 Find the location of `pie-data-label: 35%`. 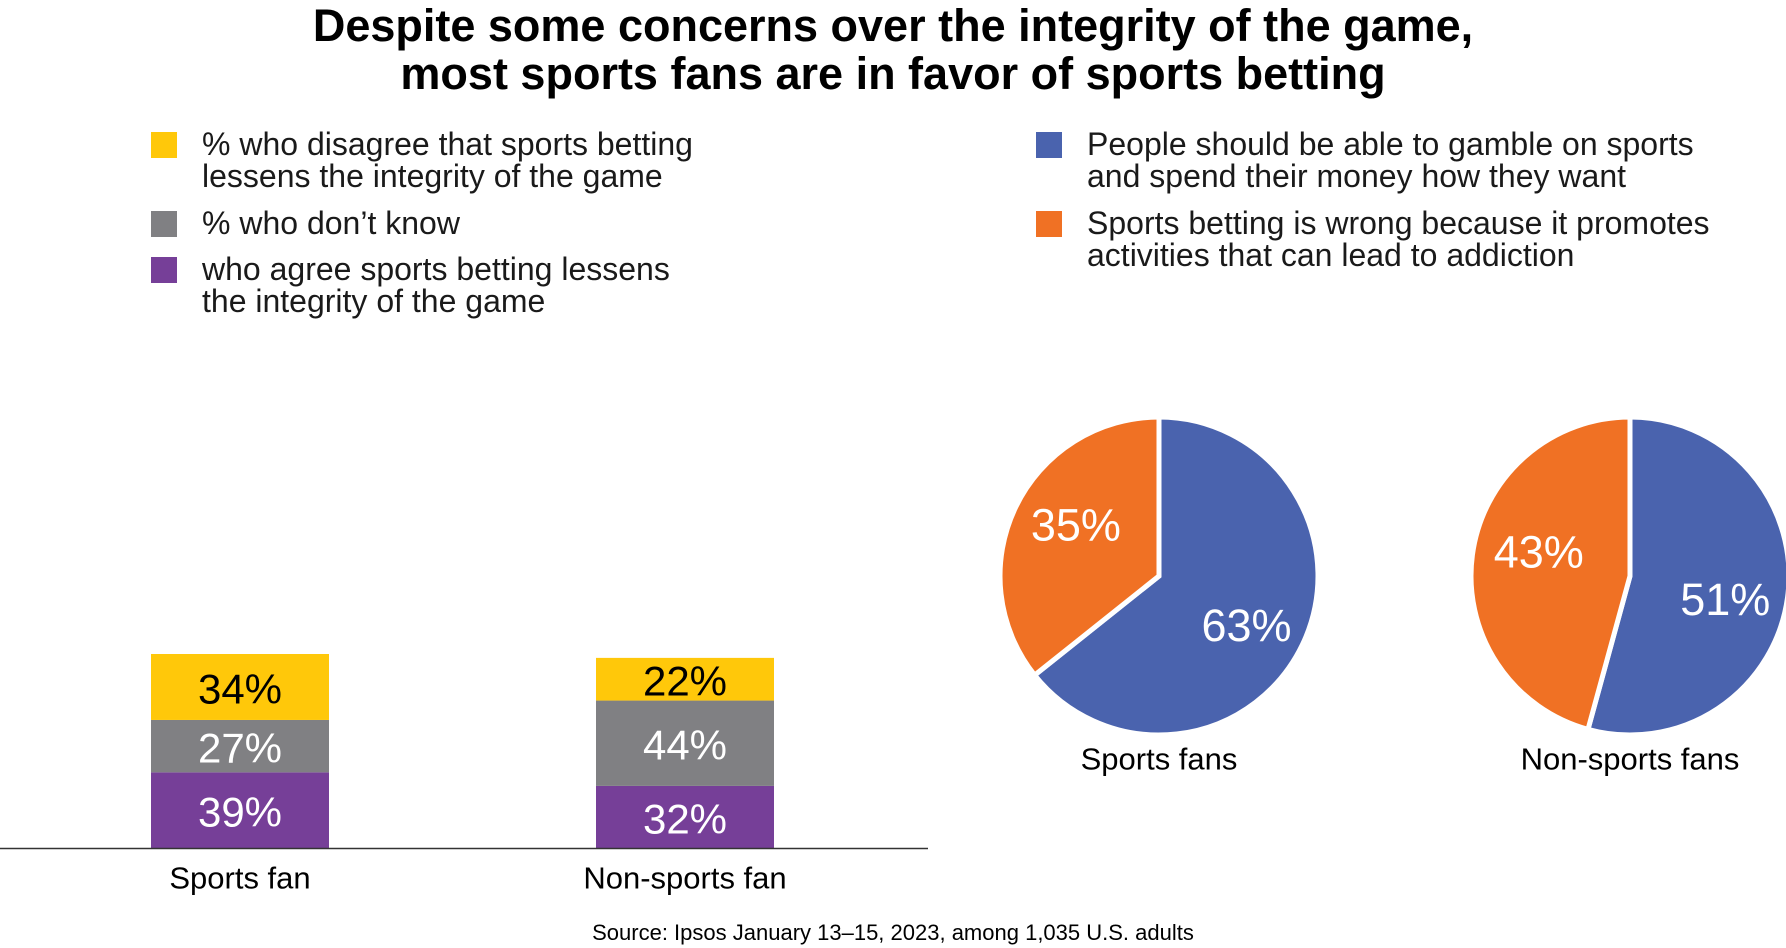

pie-data-label: 35% is located at coordinates (1076, 524).